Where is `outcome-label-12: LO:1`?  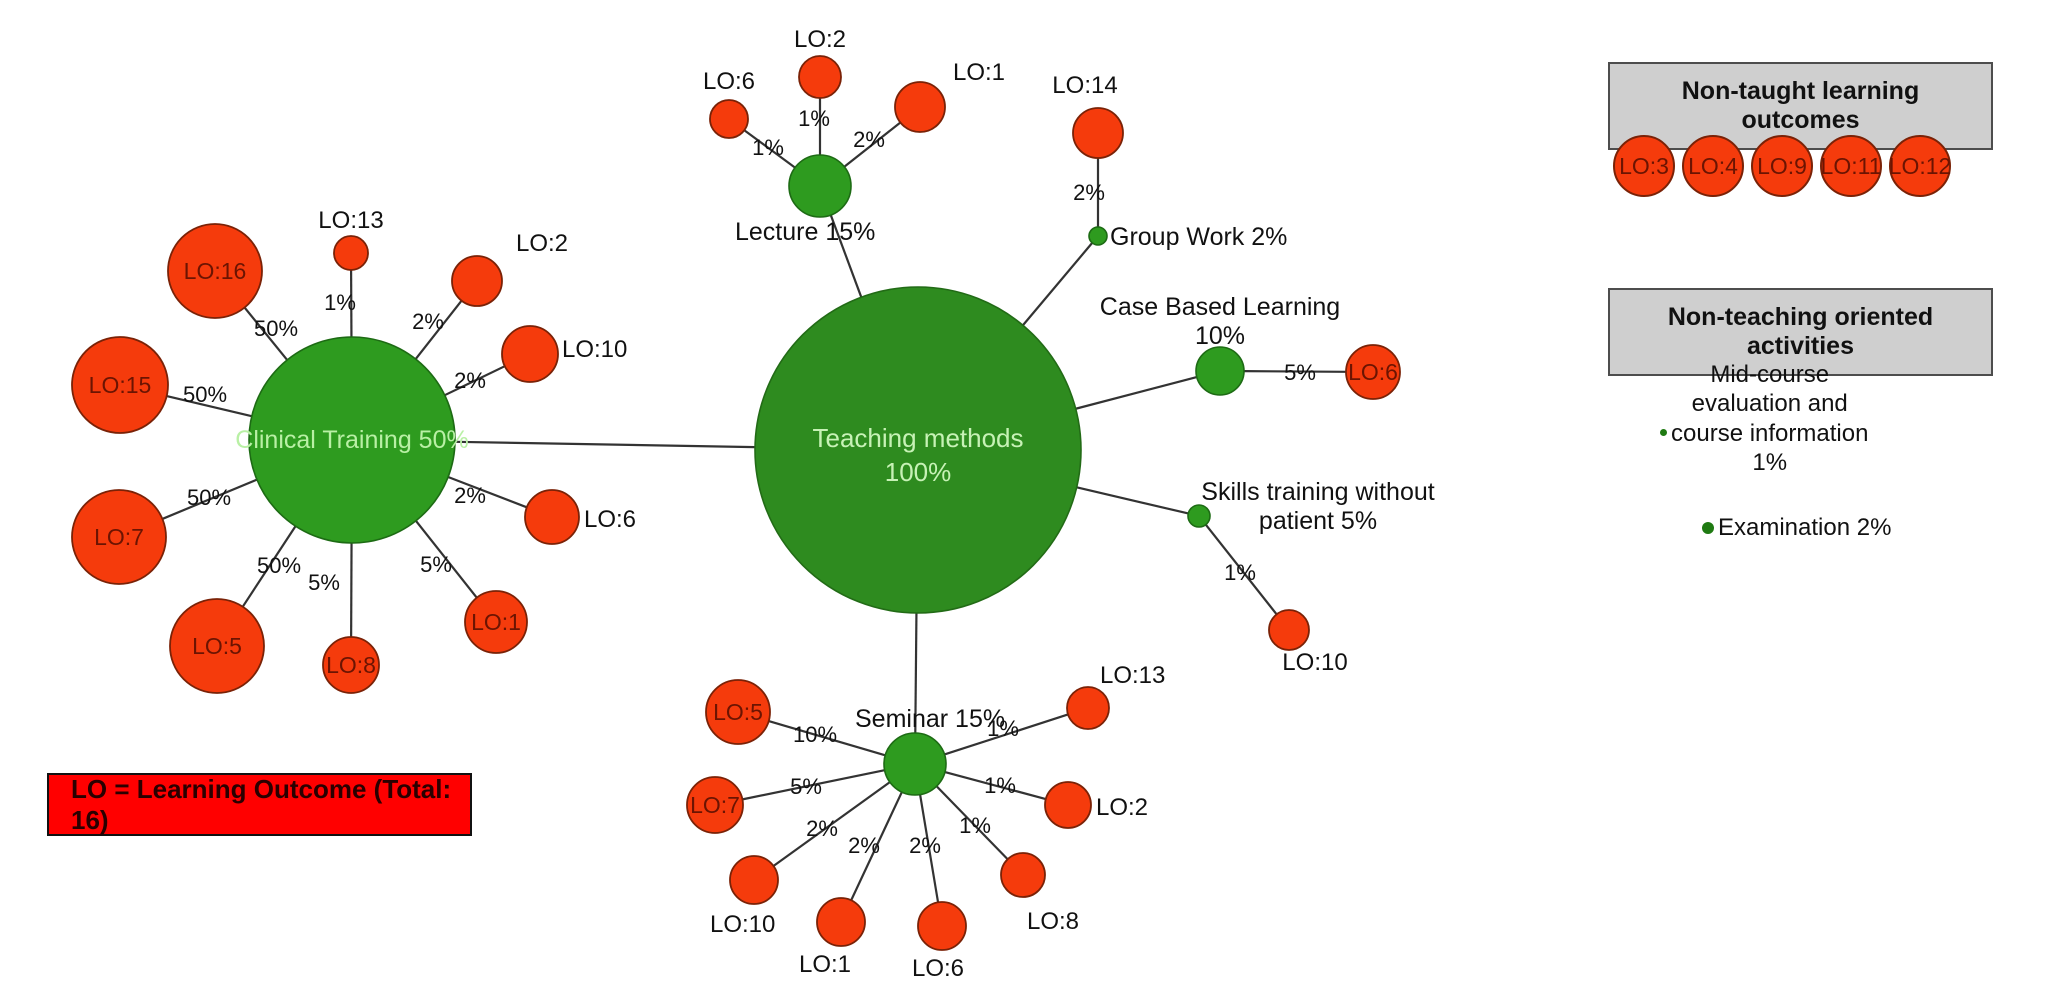
outcome-label-12: LO:1 is located at coordinates (979, 72).